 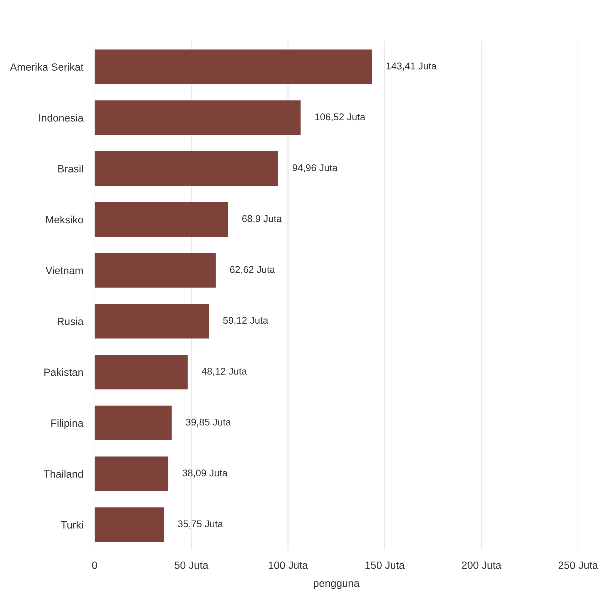 What do you see at coordinates (64, 372) in the screenshot?
I see `y-tick-label: Pakistan` at bounding box center [64, 372].